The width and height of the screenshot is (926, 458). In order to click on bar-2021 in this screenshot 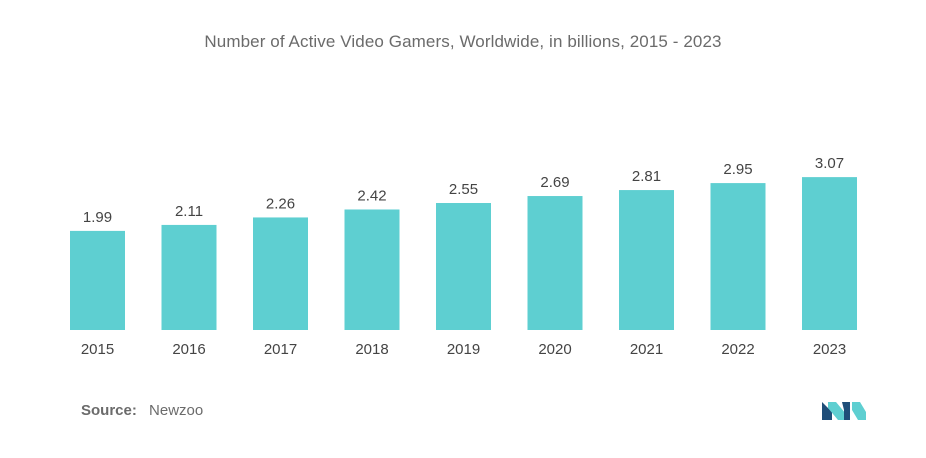, I will do `click(646, 260)`.